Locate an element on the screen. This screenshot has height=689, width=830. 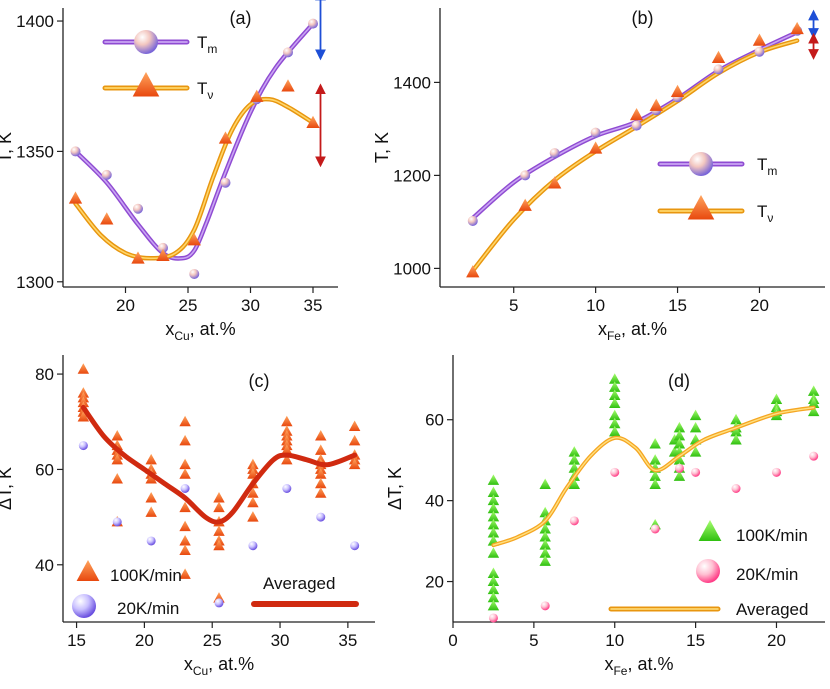
legend-item-tm: Tm is located at coordinates (717, 165).